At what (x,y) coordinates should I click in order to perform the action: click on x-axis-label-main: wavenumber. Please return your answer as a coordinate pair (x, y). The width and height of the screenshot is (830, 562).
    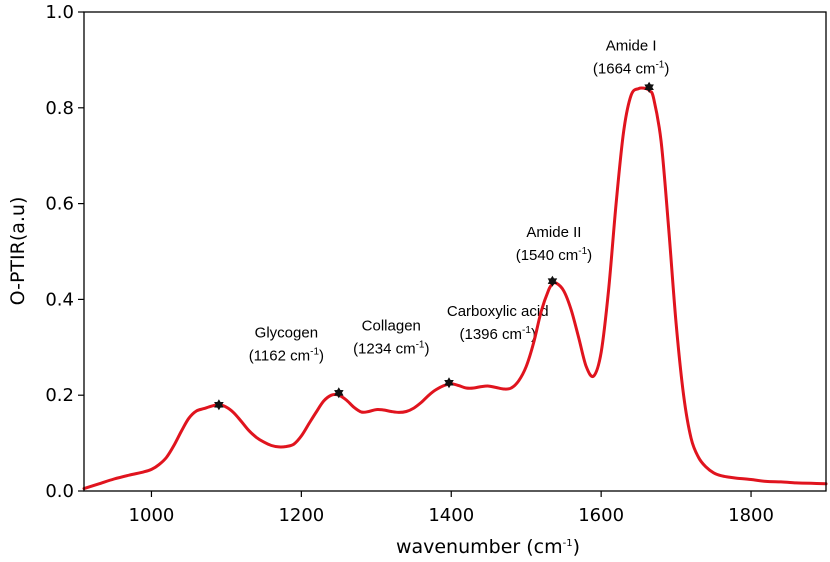
    Looking at the image, I should click on (458, 547).